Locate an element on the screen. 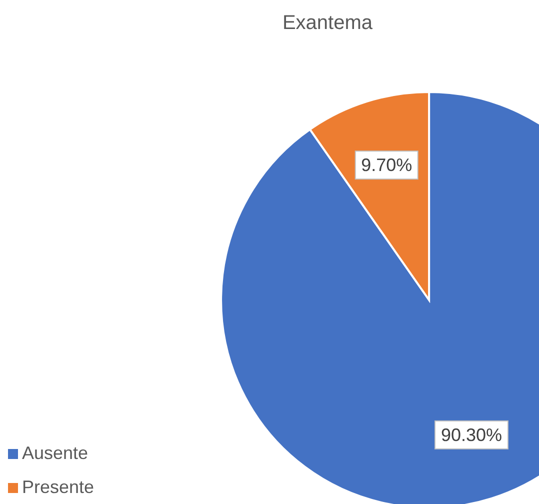  data-label: 90.30% is located at coordinates (471, 434).